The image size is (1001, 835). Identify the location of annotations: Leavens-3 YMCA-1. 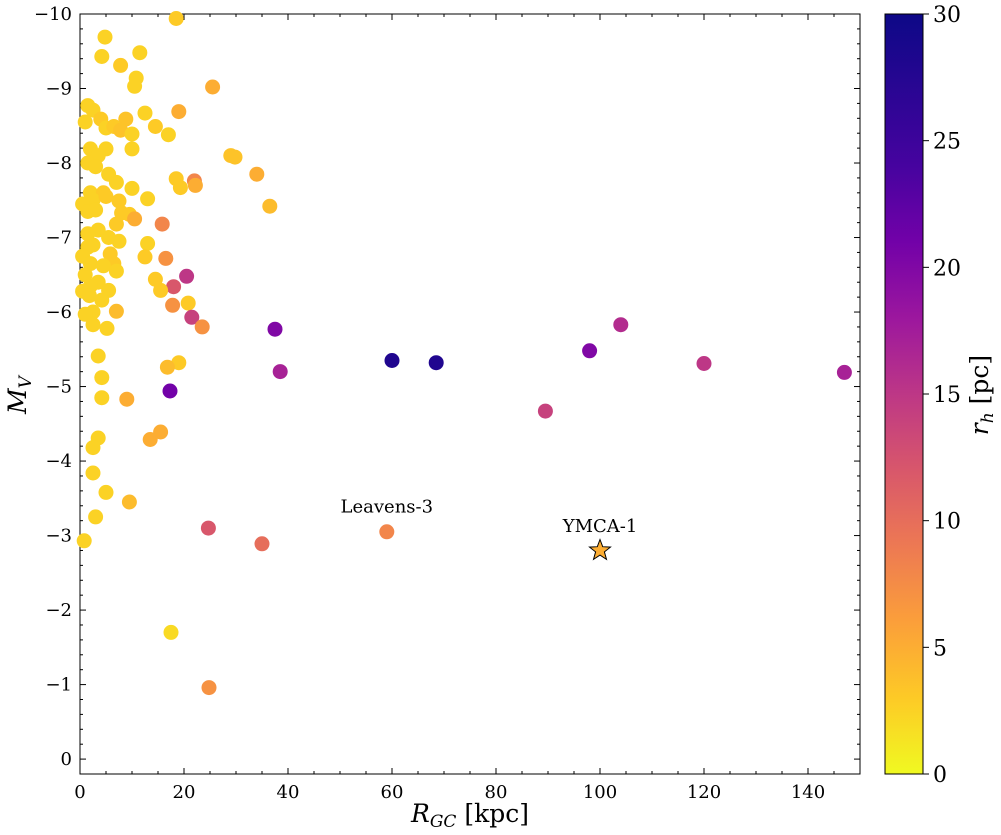
(489, 516).